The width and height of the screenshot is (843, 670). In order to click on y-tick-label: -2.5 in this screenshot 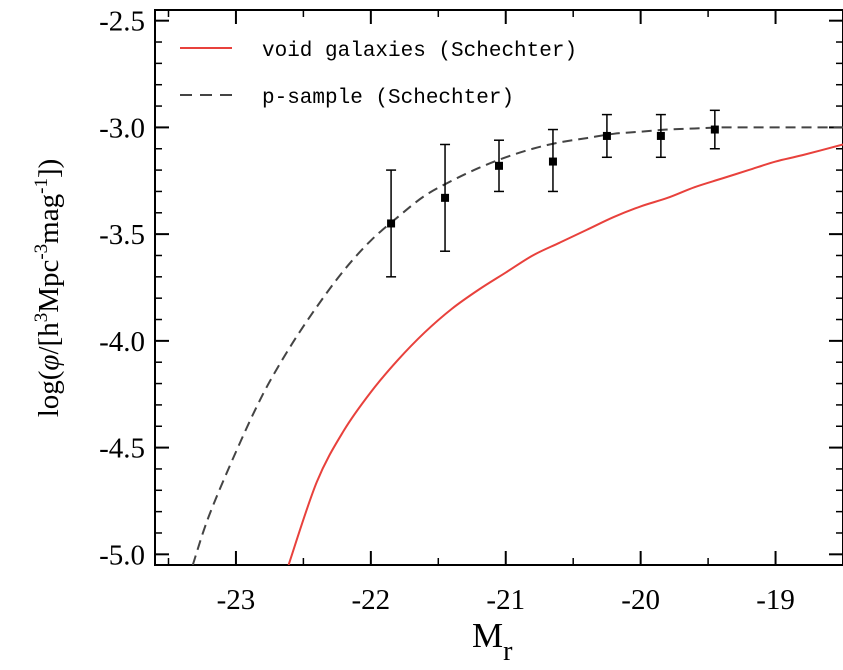, I will do `click(122, 22)`.